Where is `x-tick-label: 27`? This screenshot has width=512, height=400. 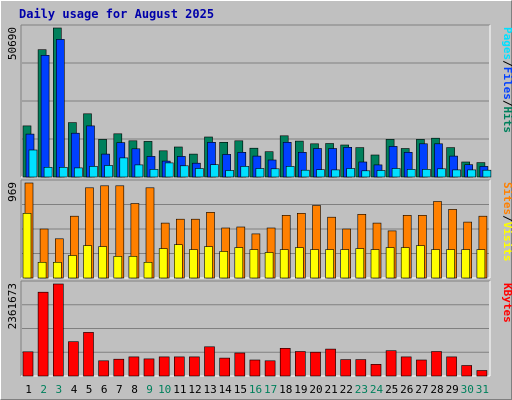 x-tick-label: 27 is located at coordinates (421, 389).